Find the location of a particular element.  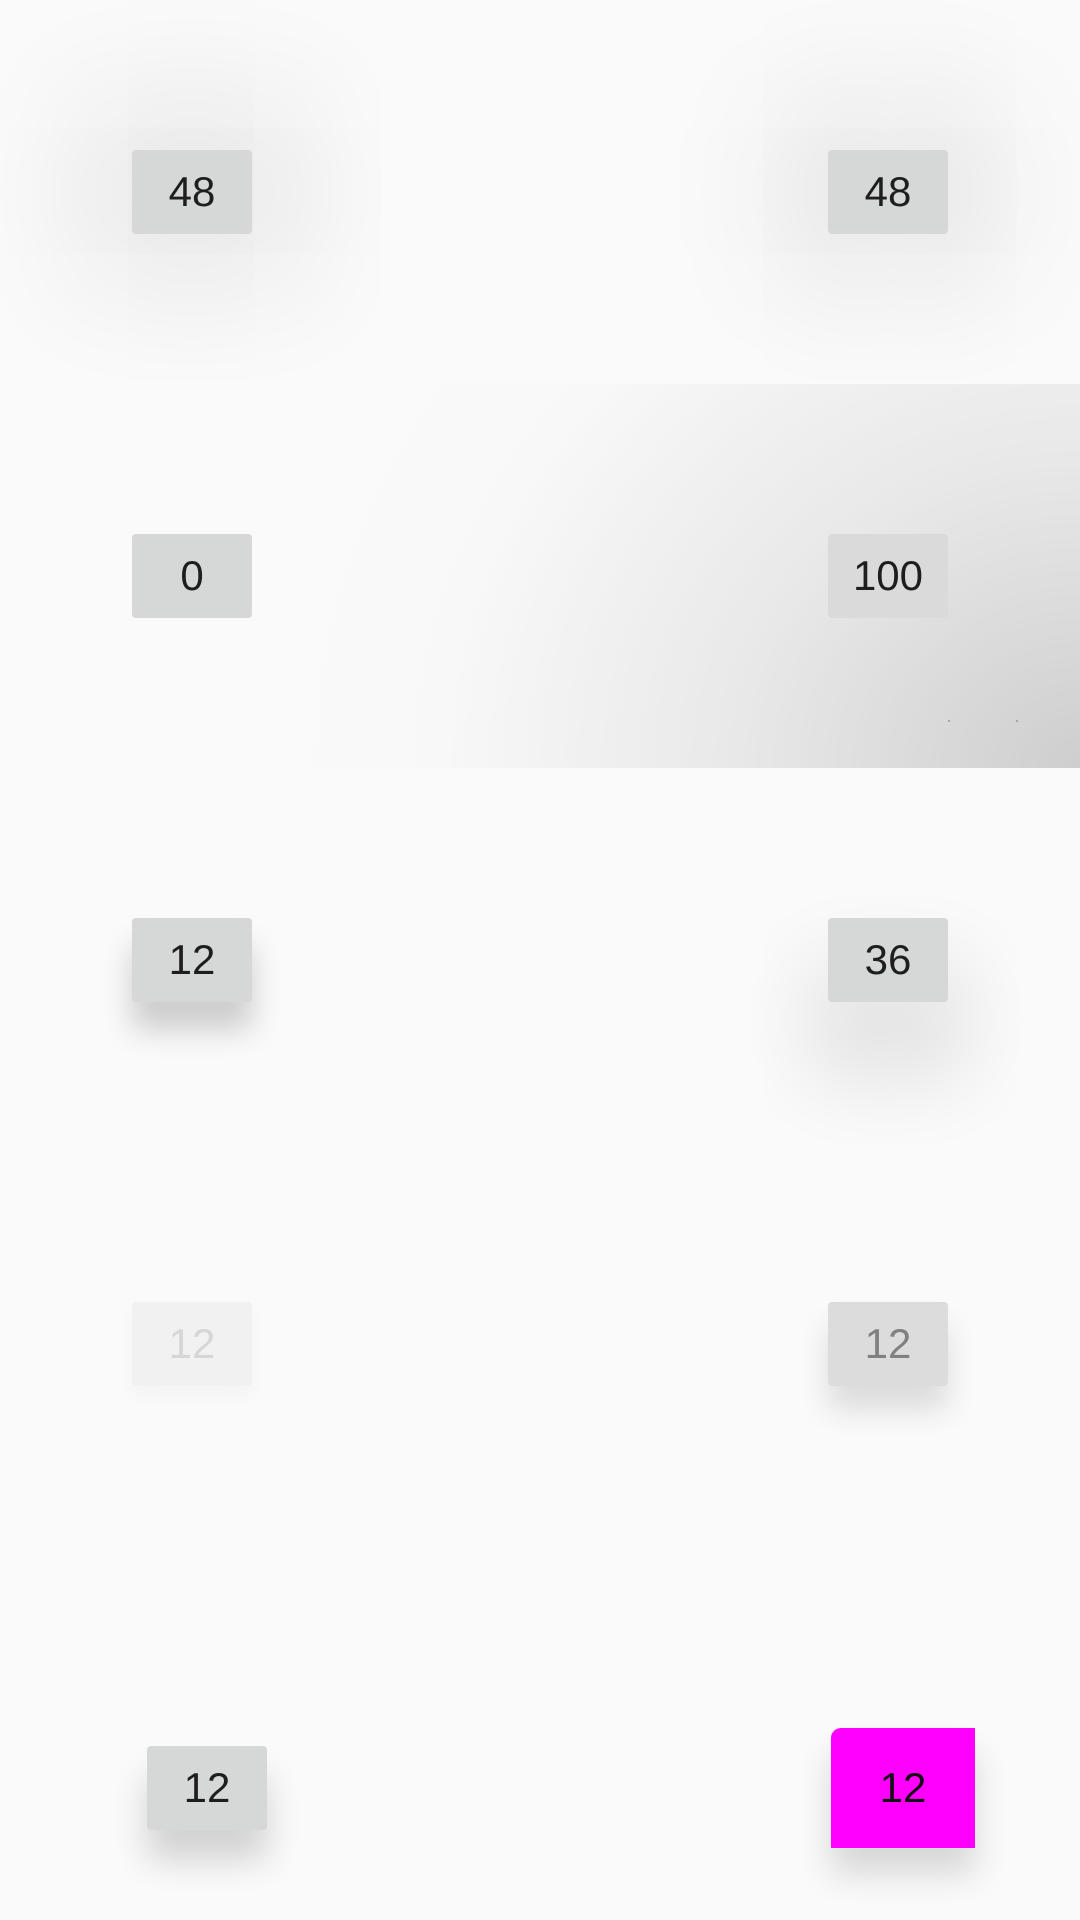

magenta-button-12: 12 is located at coordinates (903, 1788).